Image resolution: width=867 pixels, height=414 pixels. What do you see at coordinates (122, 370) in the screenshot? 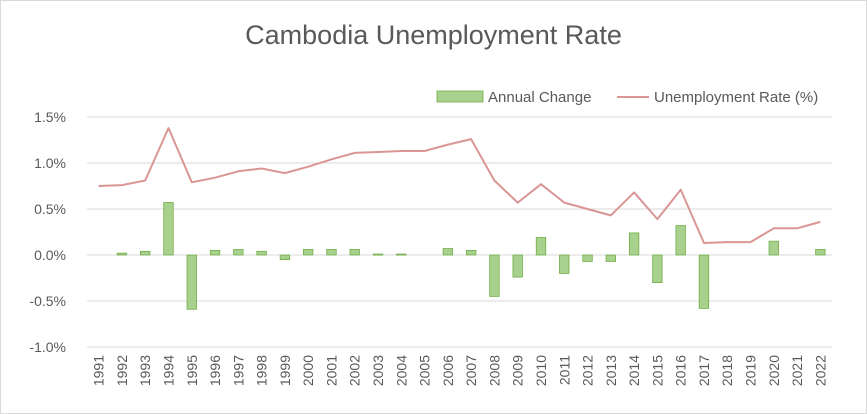
I see `x-tick-label: 1992` at bounding box center [122, 370].